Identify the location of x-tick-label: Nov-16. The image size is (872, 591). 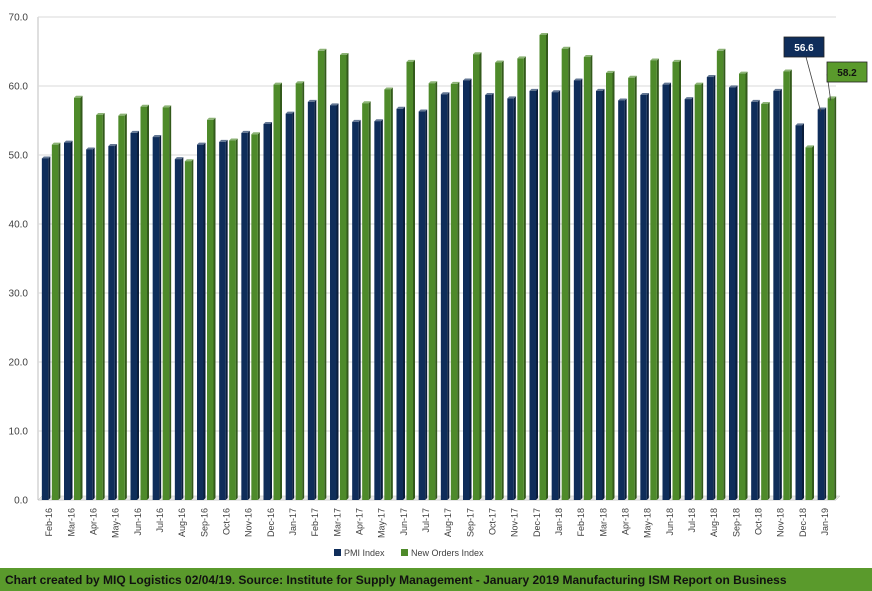
(249, 522).